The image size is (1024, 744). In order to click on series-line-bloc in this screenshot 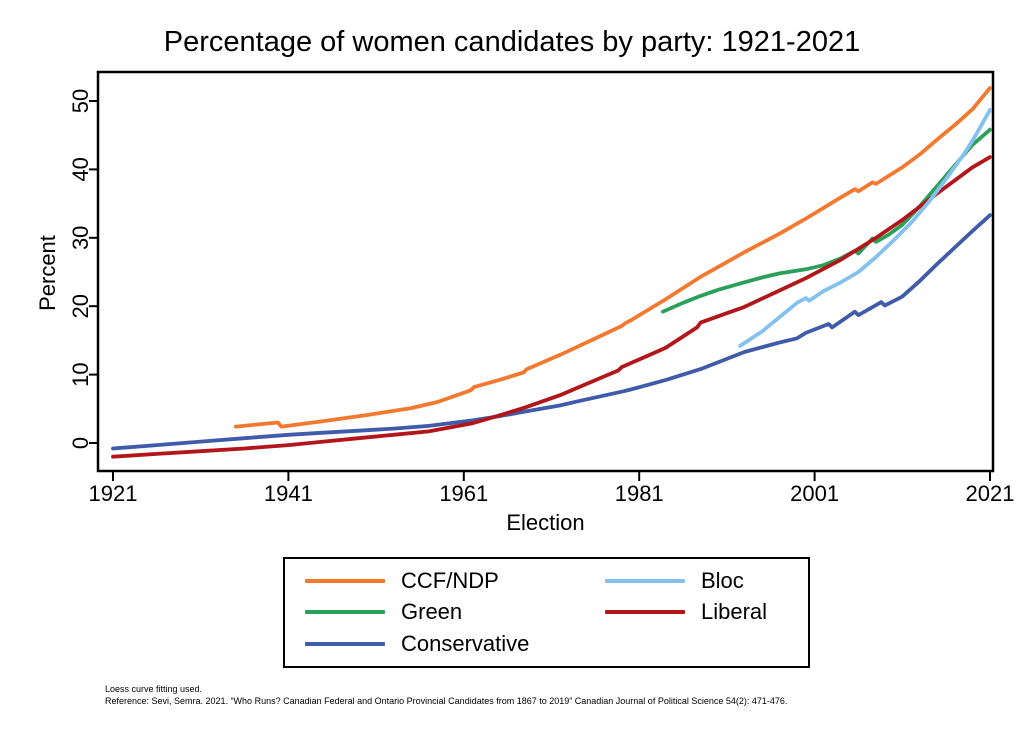, I will do `click(865, 228)`.